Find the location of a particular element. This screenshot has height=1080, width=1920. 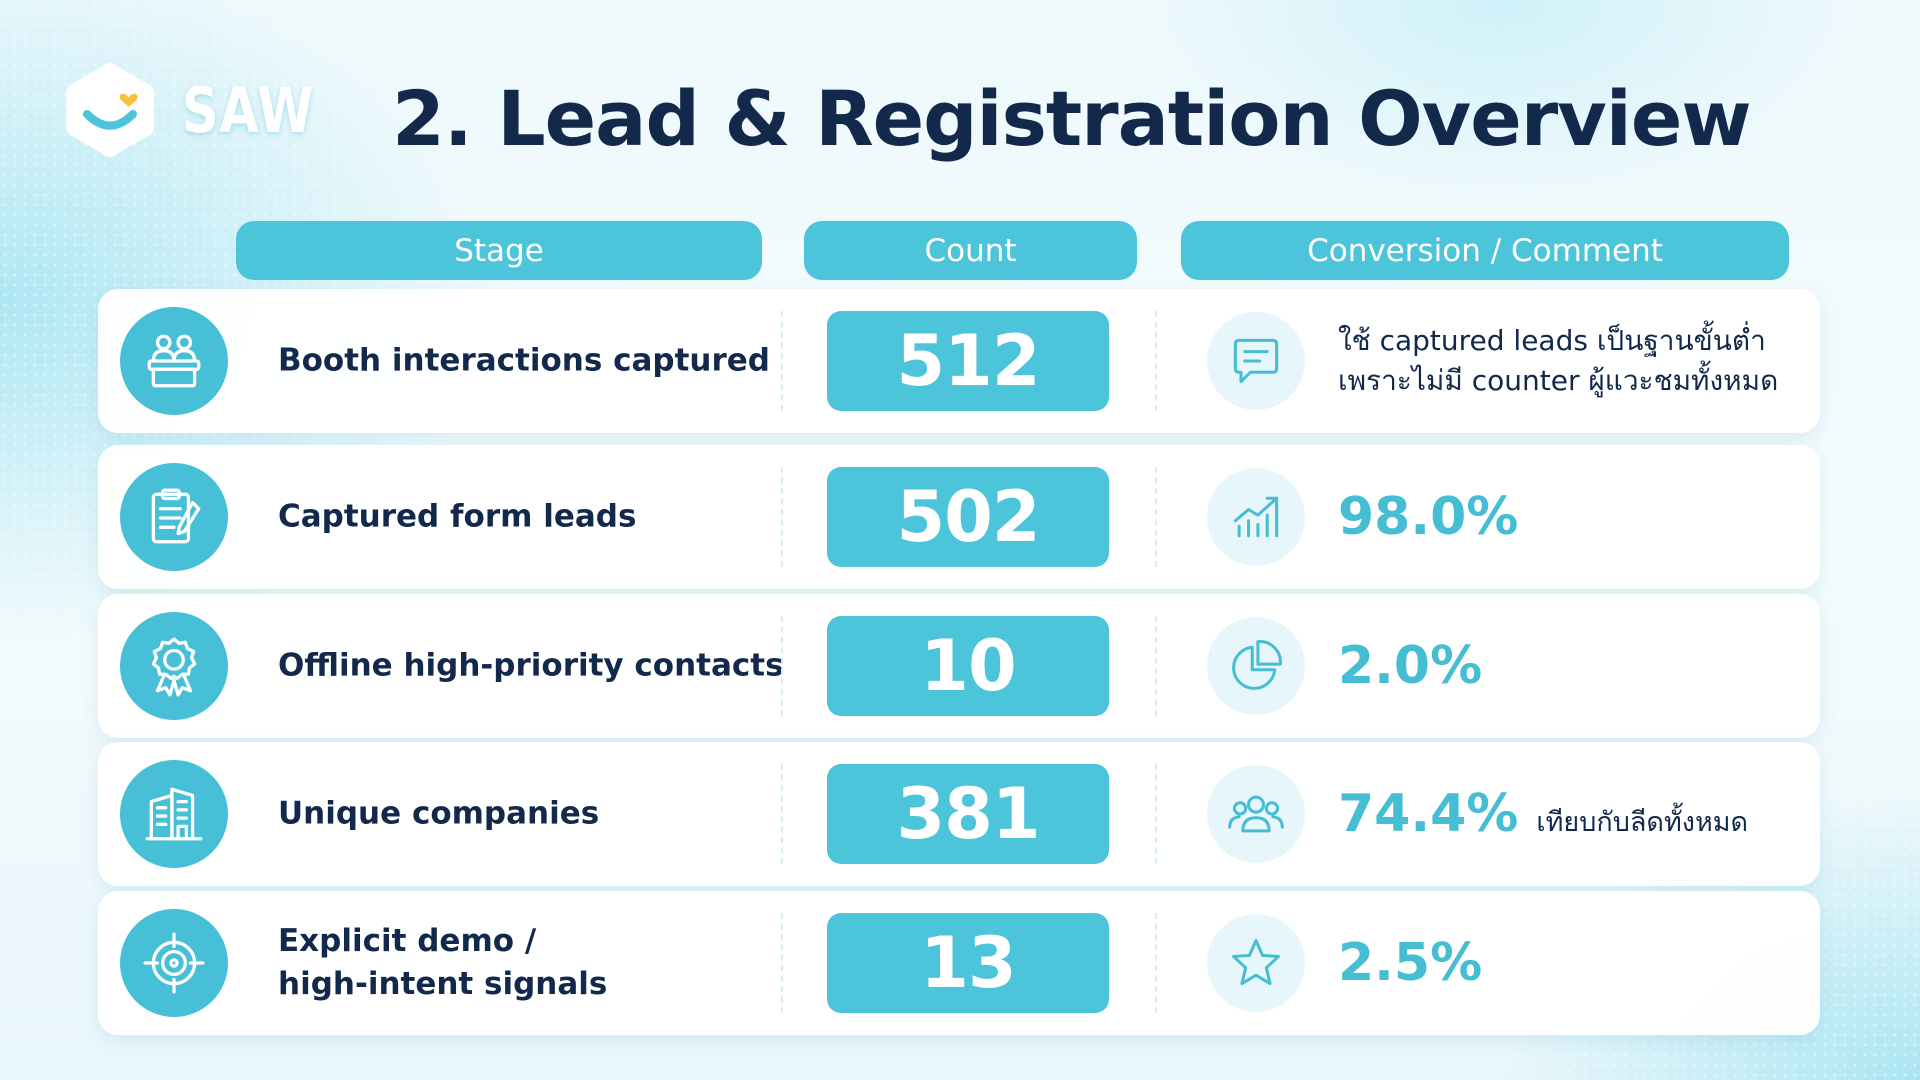

column-header-stage: Stage is located at coordinates (499, 250).